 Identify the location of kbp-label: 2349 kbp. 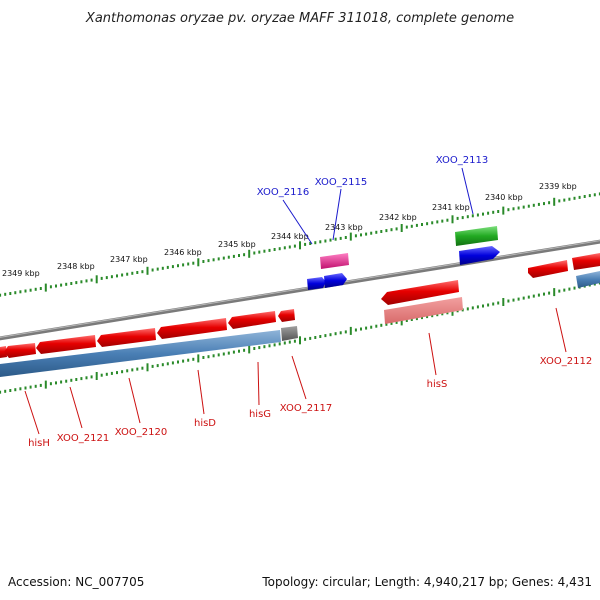
(21, 273).